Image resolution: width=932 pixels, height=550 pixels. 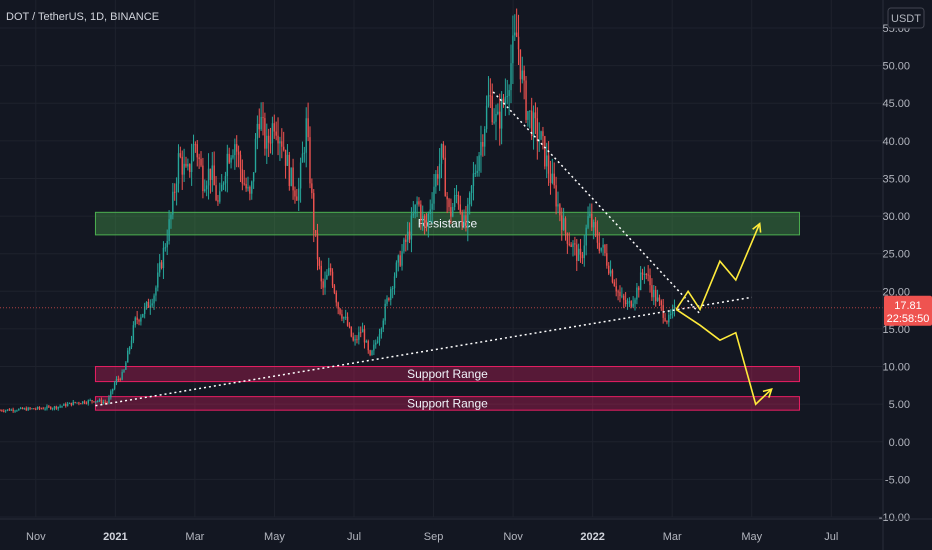 I want to click on y-tick-label: 40.00, so click(x=896, y=142).